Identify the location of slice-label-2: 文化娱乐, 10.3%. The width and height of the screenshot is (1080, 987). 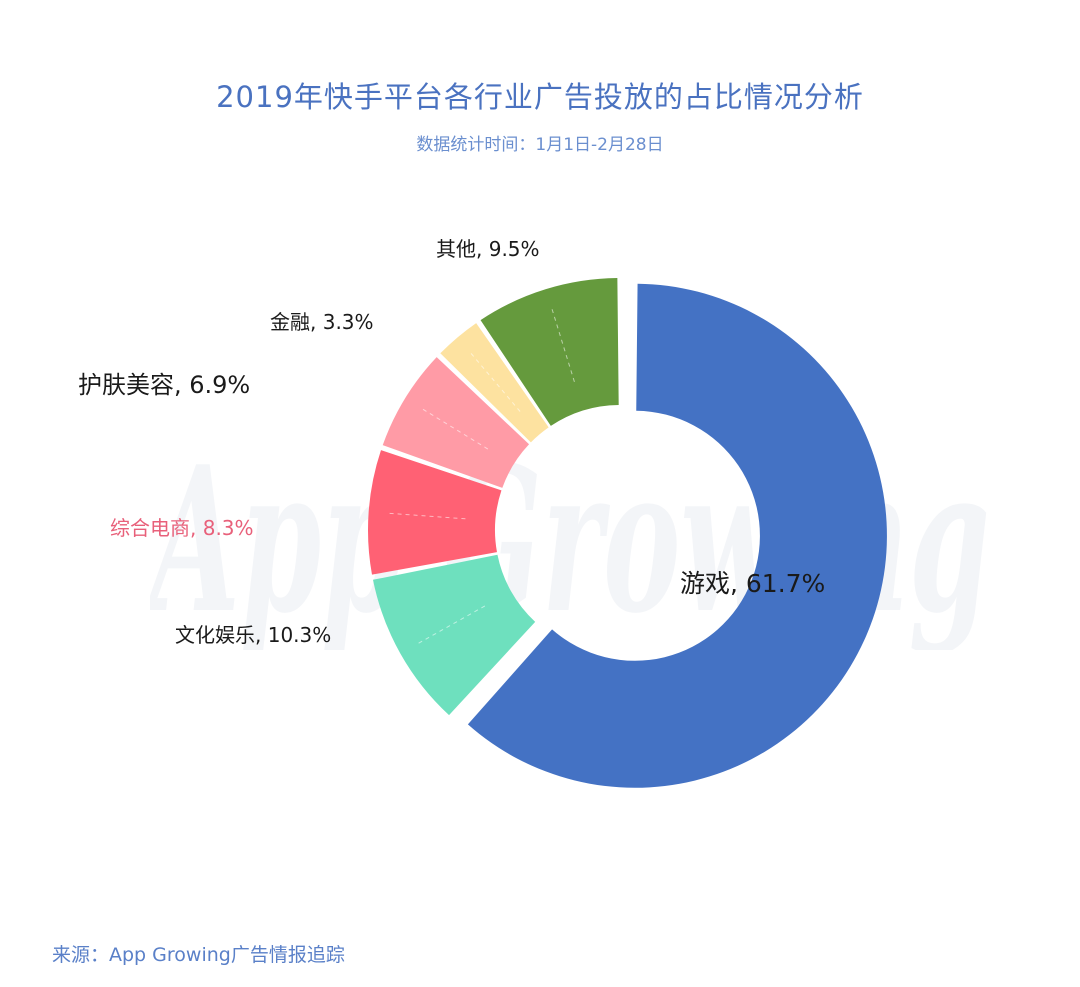
(253, 635).